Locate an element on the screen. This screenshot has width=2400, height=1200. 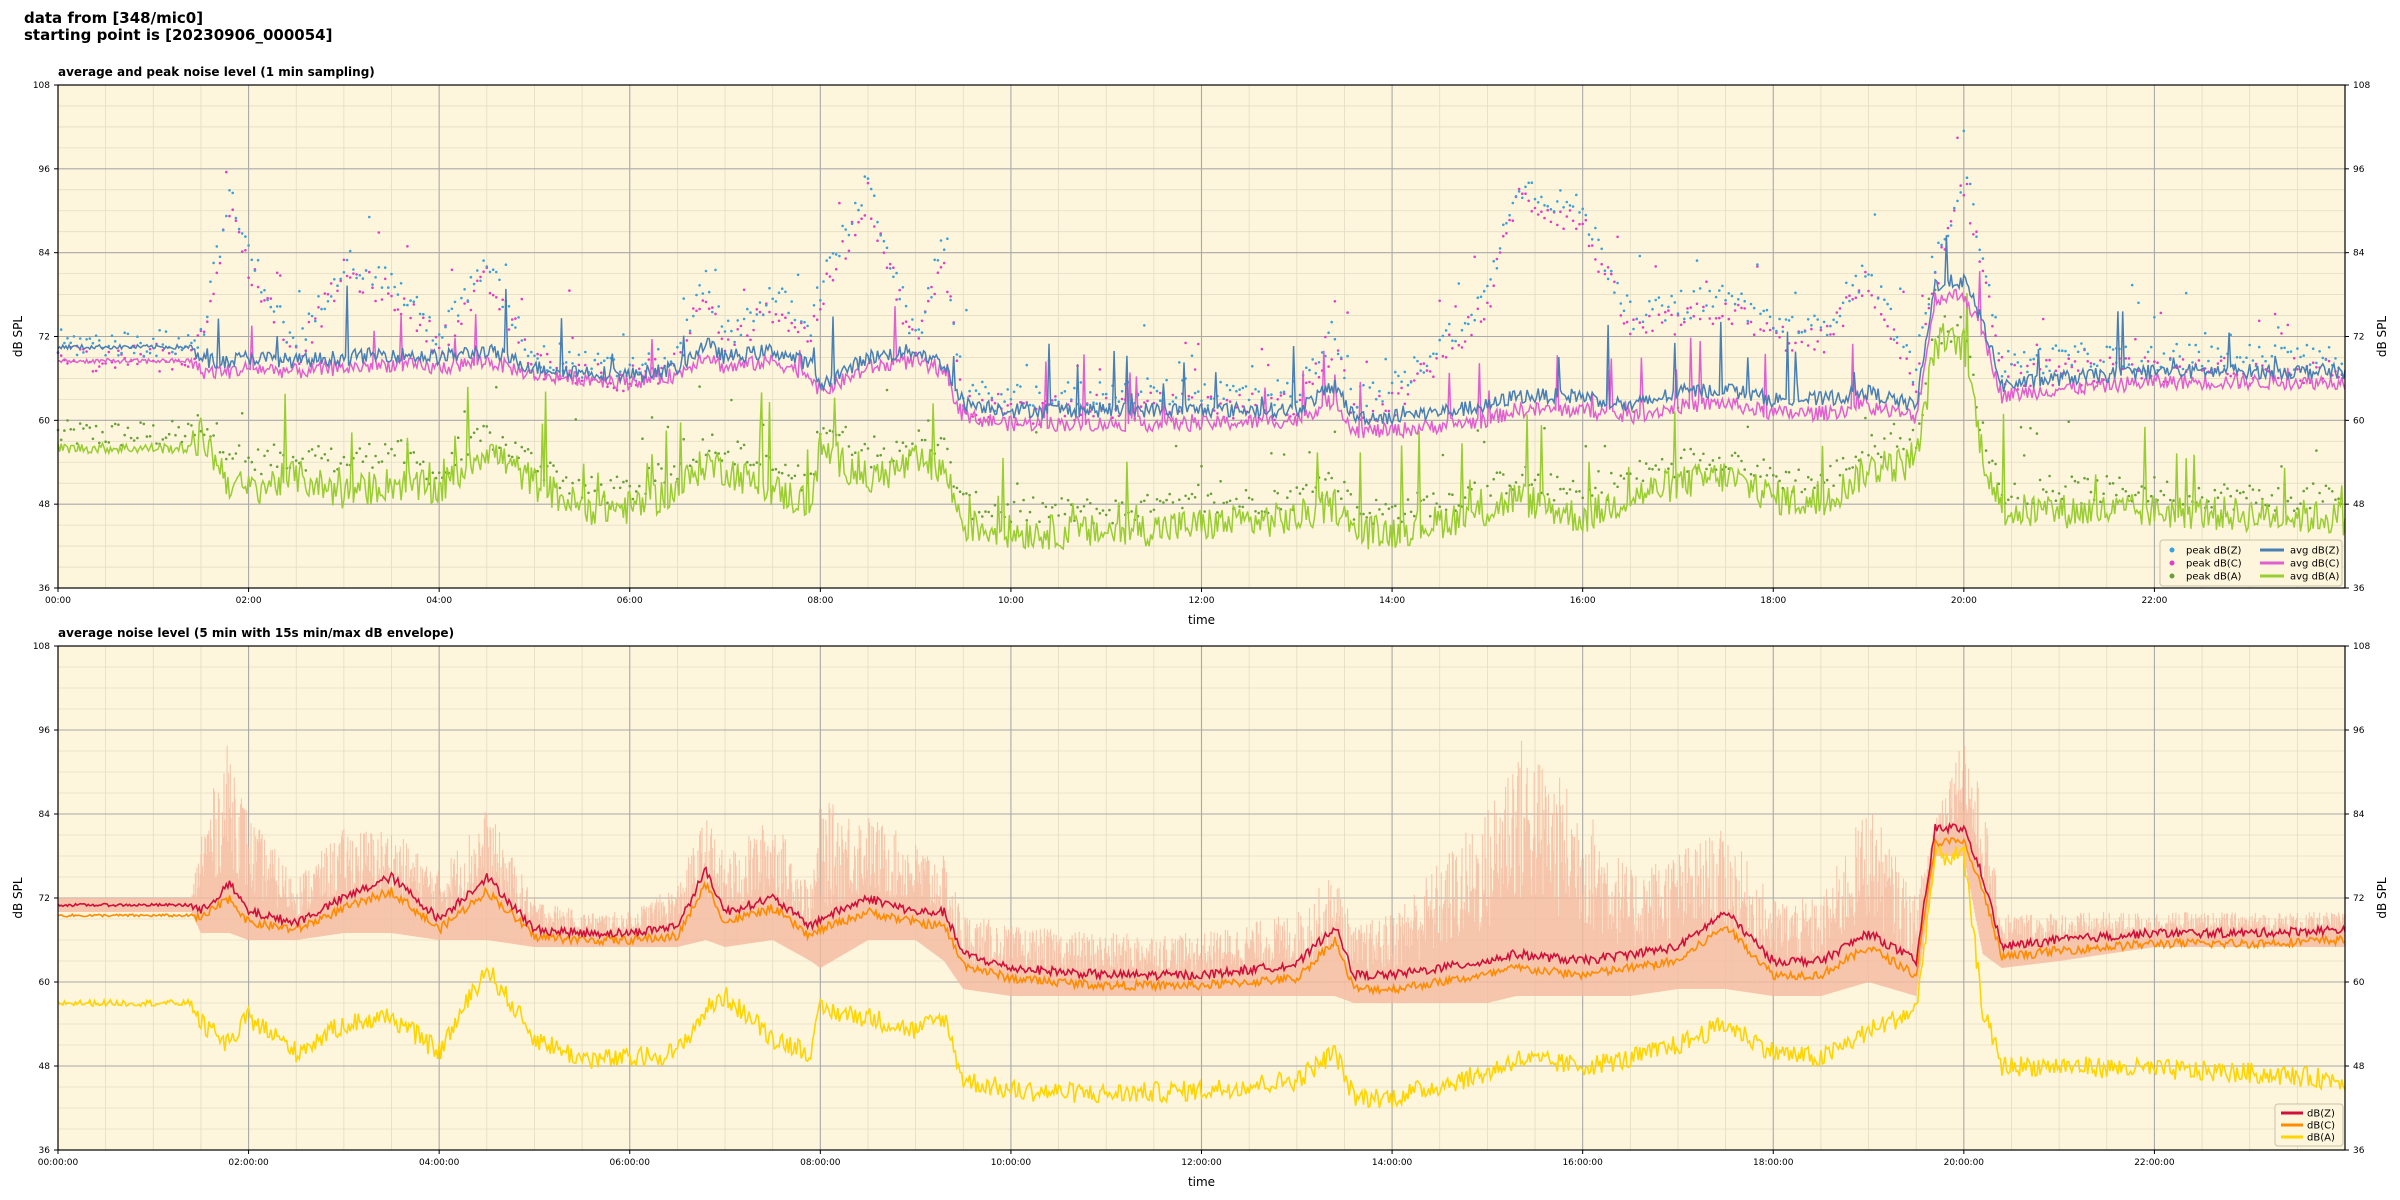
legend-label: avg dB(Z) is located at coordinates (2315, 551).